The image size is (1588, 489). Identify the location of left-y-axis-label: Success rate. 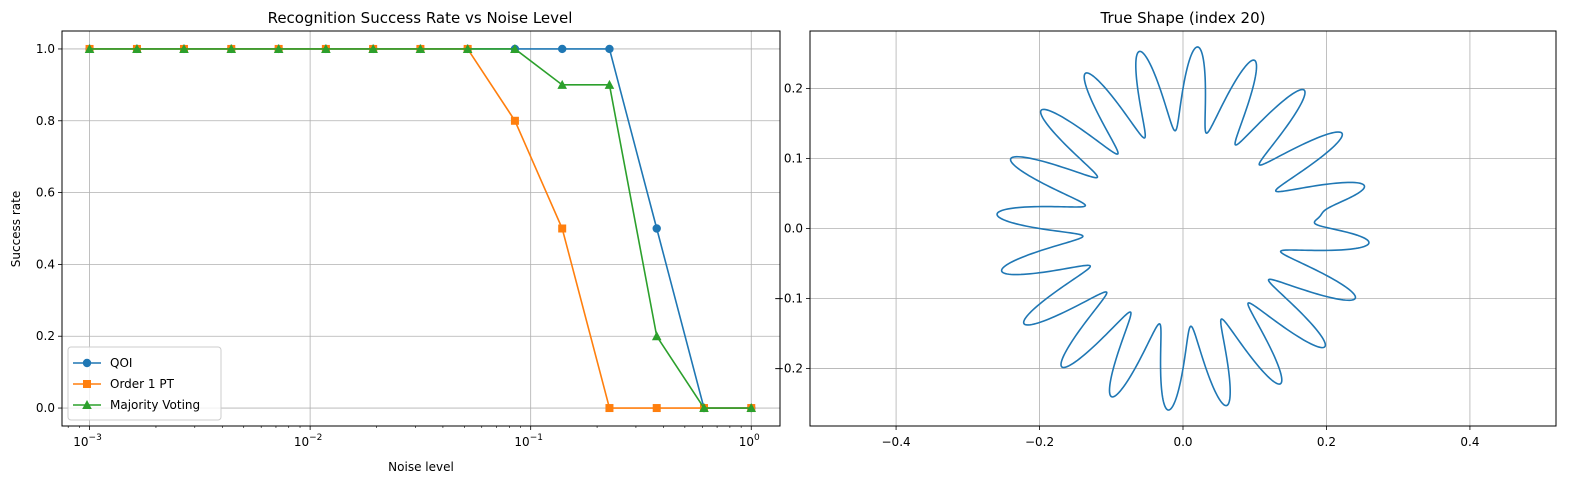
(16, 229).